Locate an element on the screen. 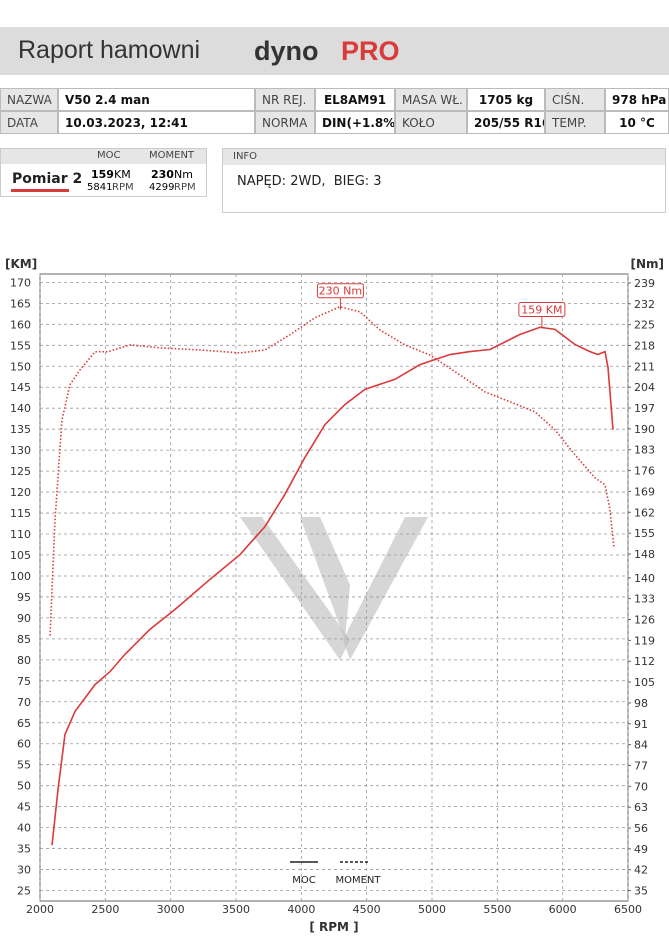  y-axis-title: [KM] is located at coordinates (21, 264).